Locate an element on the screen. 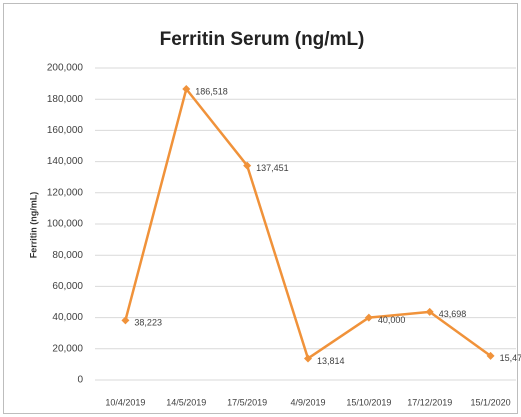  data-label: 38,223 is located at coordinates (148, 323).